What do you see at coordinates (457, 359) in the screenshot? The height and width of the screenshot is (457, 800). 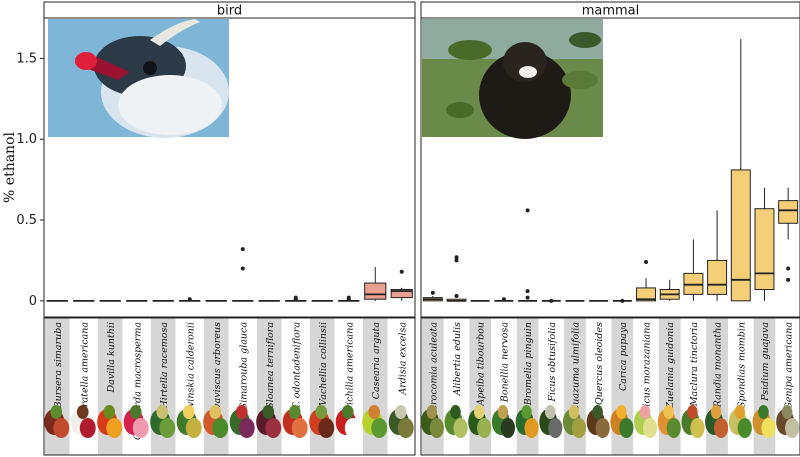 I see `category-label: Alibertia edulis` at bounding box center [457, 359].